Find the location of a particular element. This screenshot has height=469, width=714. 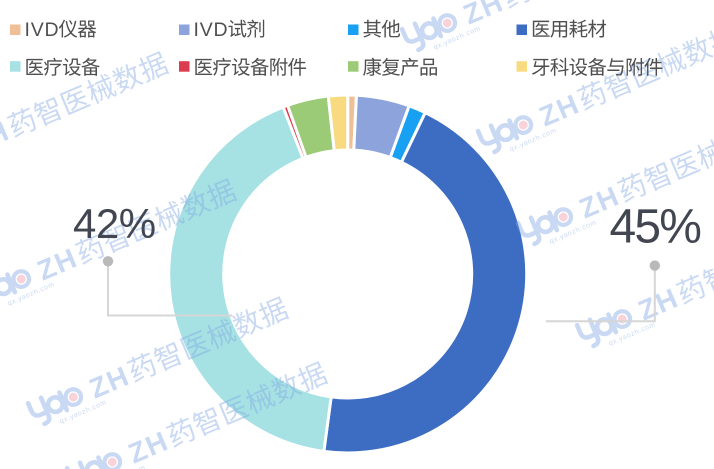

svg-text: 45% is located at coordinates (655, 226).